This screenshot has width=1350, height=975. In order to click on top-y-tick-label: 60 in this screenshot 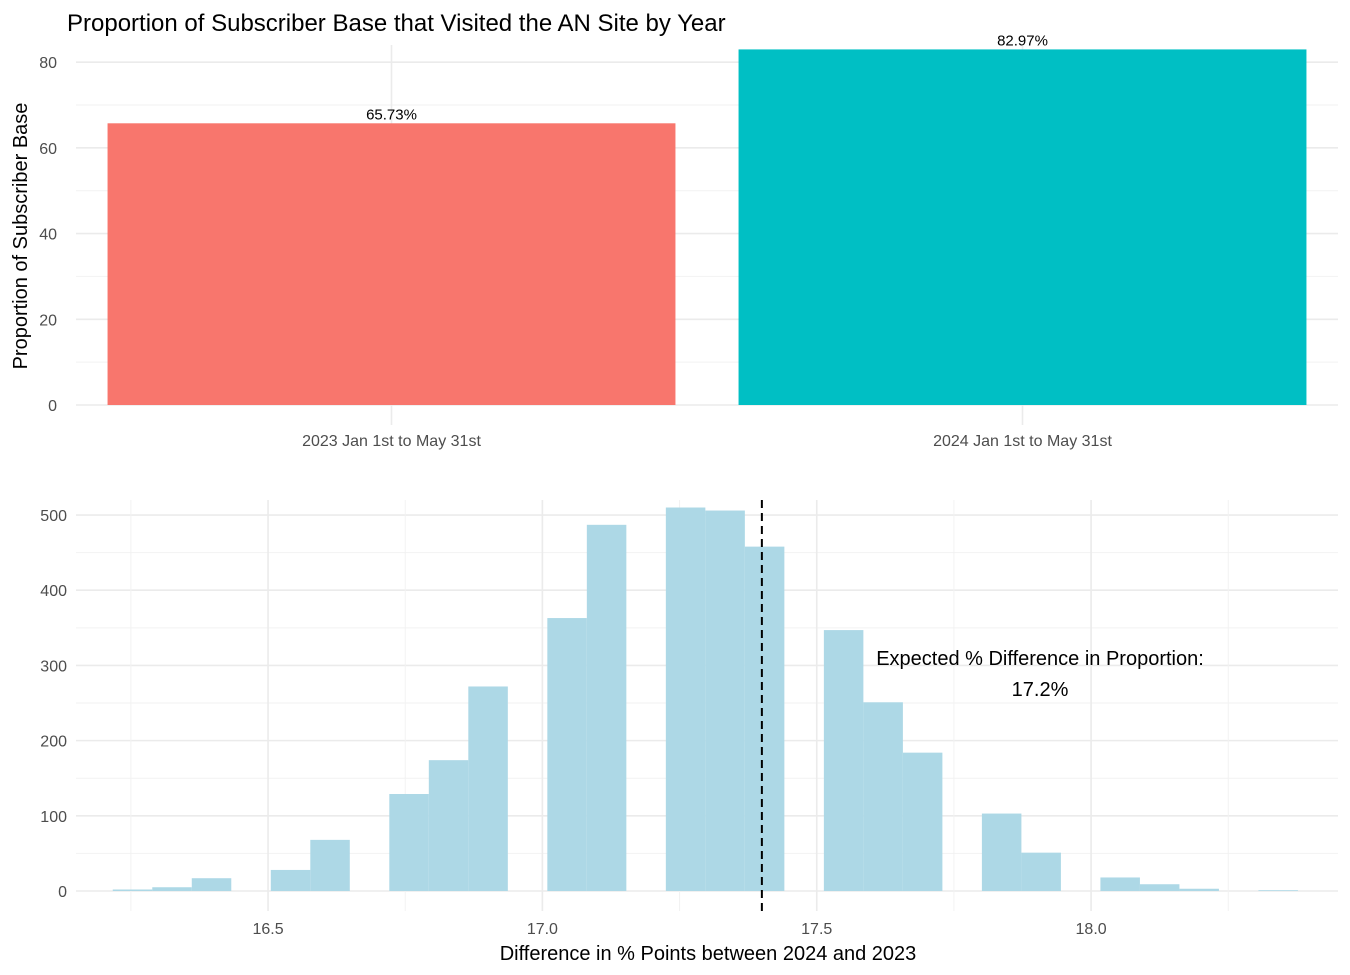, I will do `click(48, 149)`.